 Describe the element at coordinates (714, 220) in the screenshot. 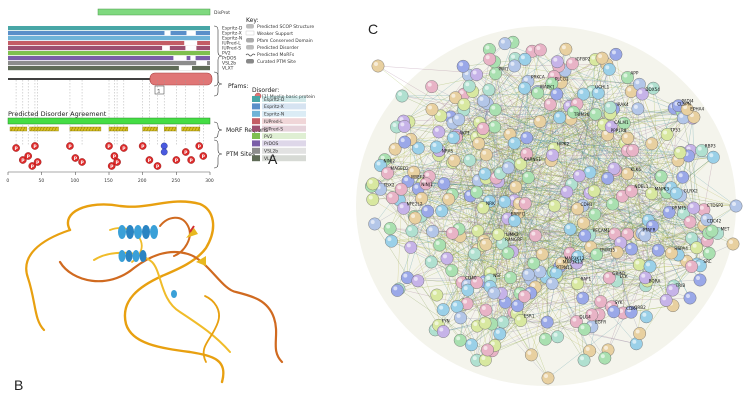

I see `network-node-label: CDC42` at that location.